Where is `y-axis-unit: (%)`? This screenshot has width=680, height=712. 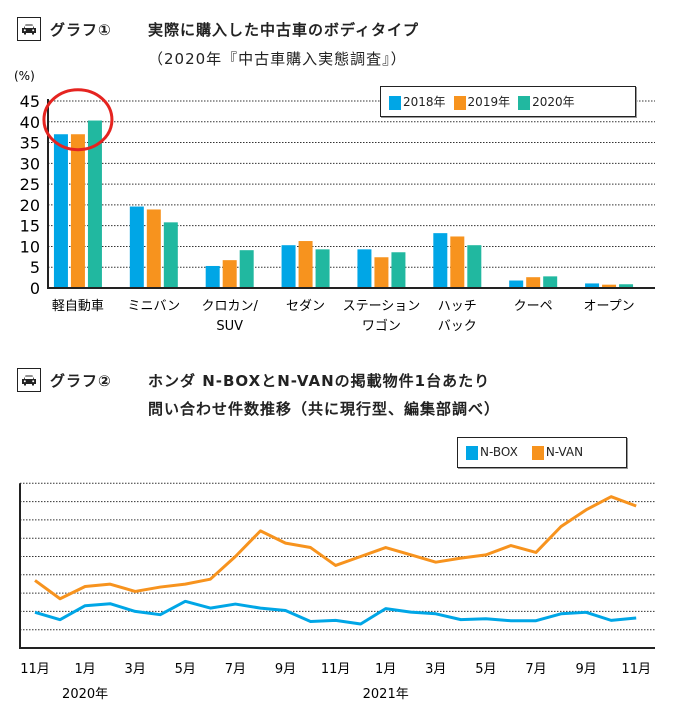
y-axis-unit: (%) is located at coordinates (24, 76).